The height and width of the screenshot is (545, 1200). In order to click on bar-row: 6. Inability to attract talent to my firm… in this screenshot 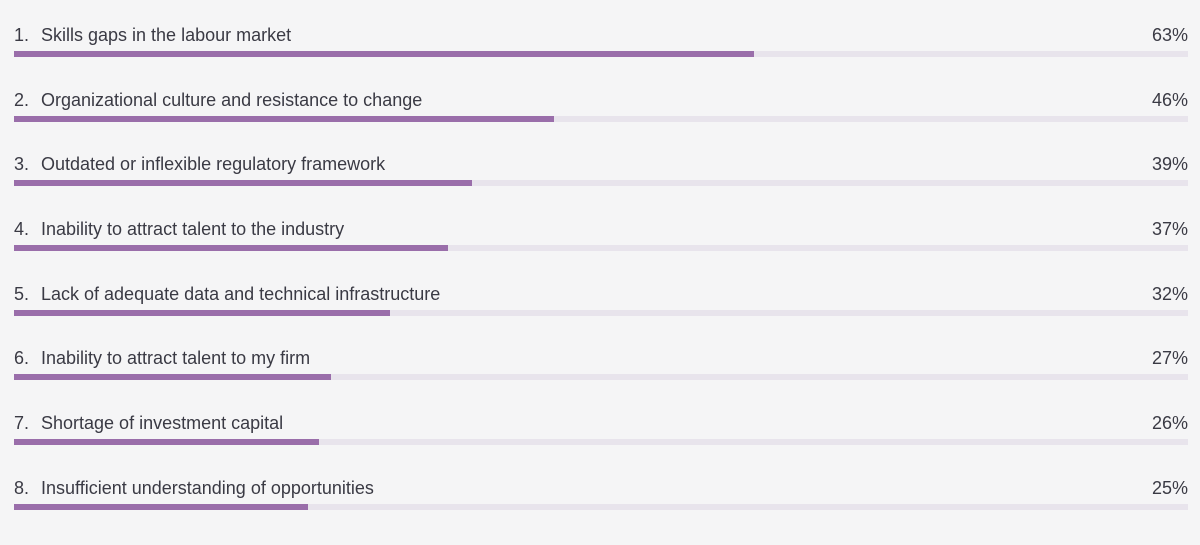, I will do `click(601, 371)`.